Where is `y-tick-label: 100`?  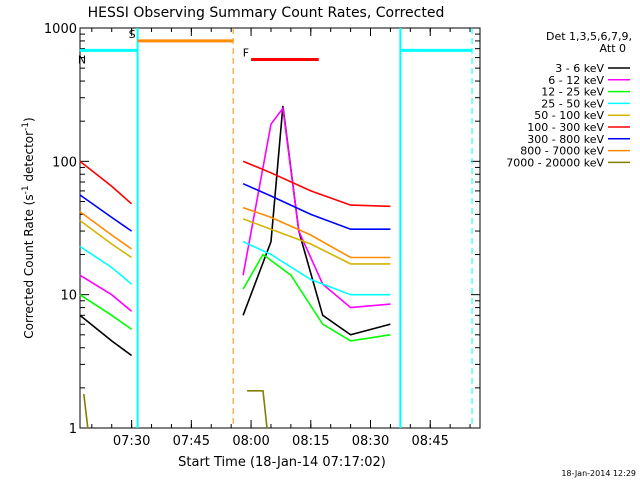 y-tick-label: 100 is located at coordinates (64, 162).